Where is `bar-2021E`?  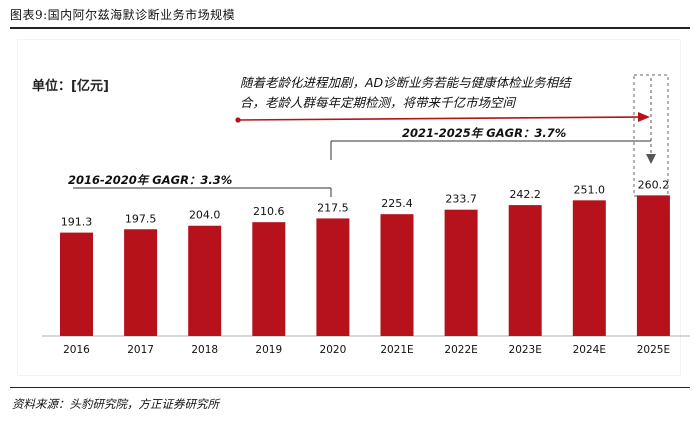 bar-2021E is located at coordinates (397, 275).